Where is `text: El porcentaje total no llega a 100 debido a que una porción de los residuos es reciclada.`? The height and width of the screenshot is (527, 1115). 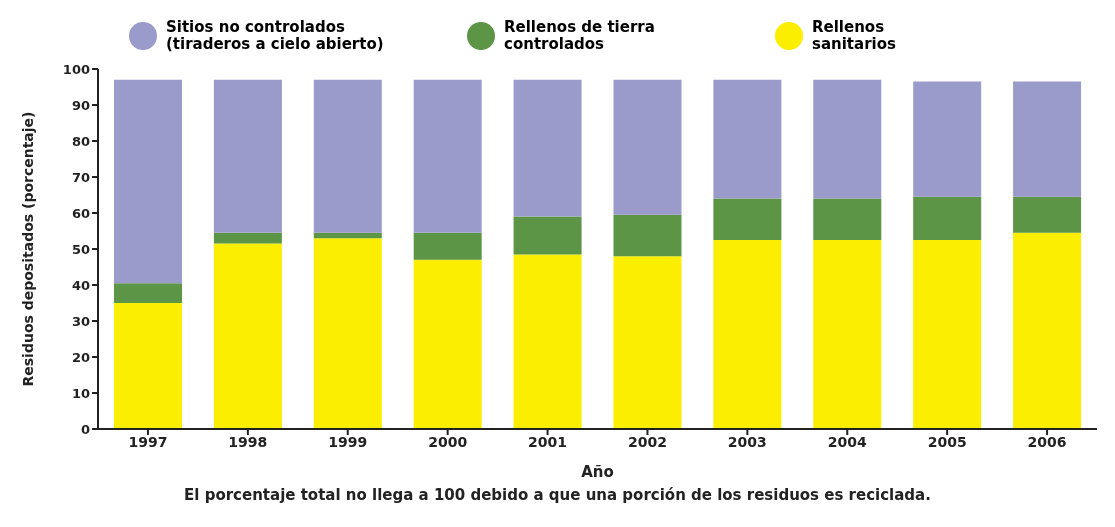 text: El porcentaje total no llega a 100 debido a que una porción de los residuos es reciclada. is located at coordinates (557, 495).